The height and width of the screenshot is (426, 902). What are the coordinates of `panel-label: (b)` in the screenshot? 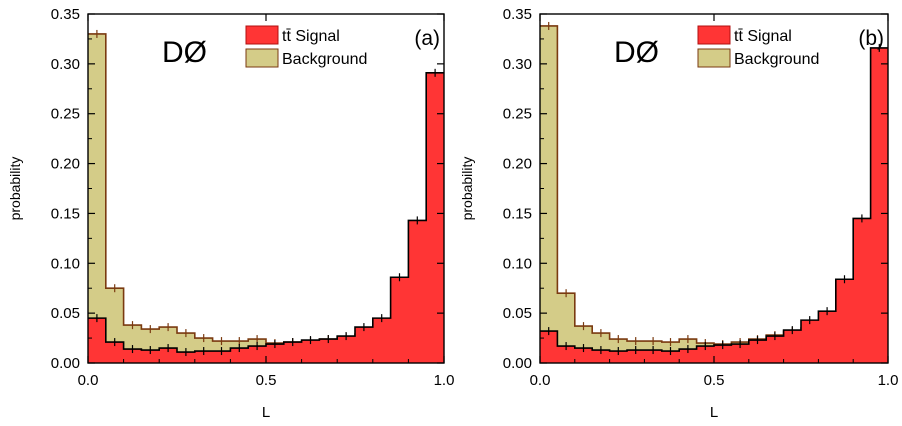 It's located at (871, 38).